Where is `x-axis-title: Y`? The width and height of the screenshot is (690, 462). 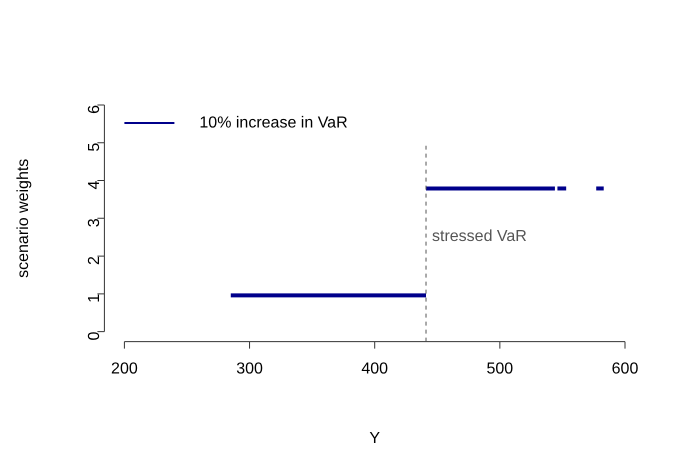 x-axis-title: Y is located at coordinates (374, 438).